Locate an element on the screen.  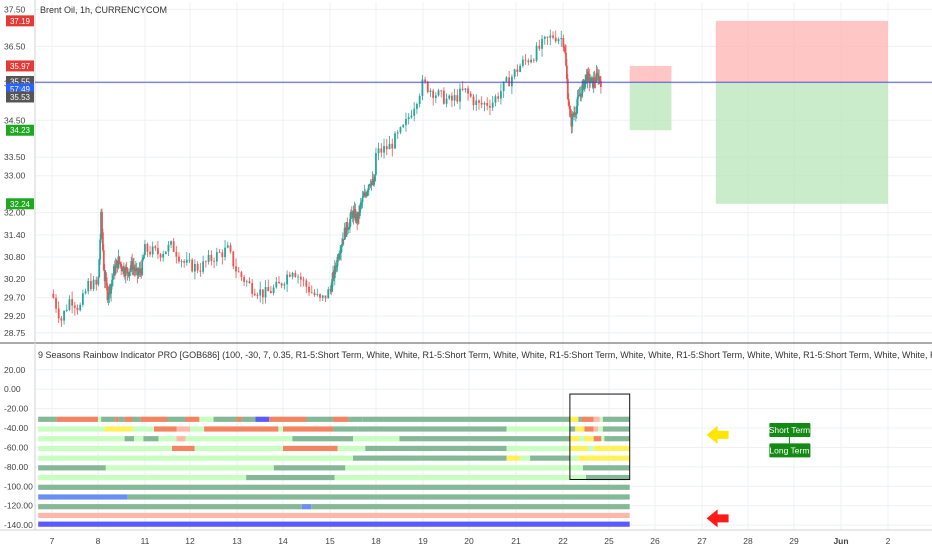
price-badge: 32.24 is located at coordinates (20, 204).